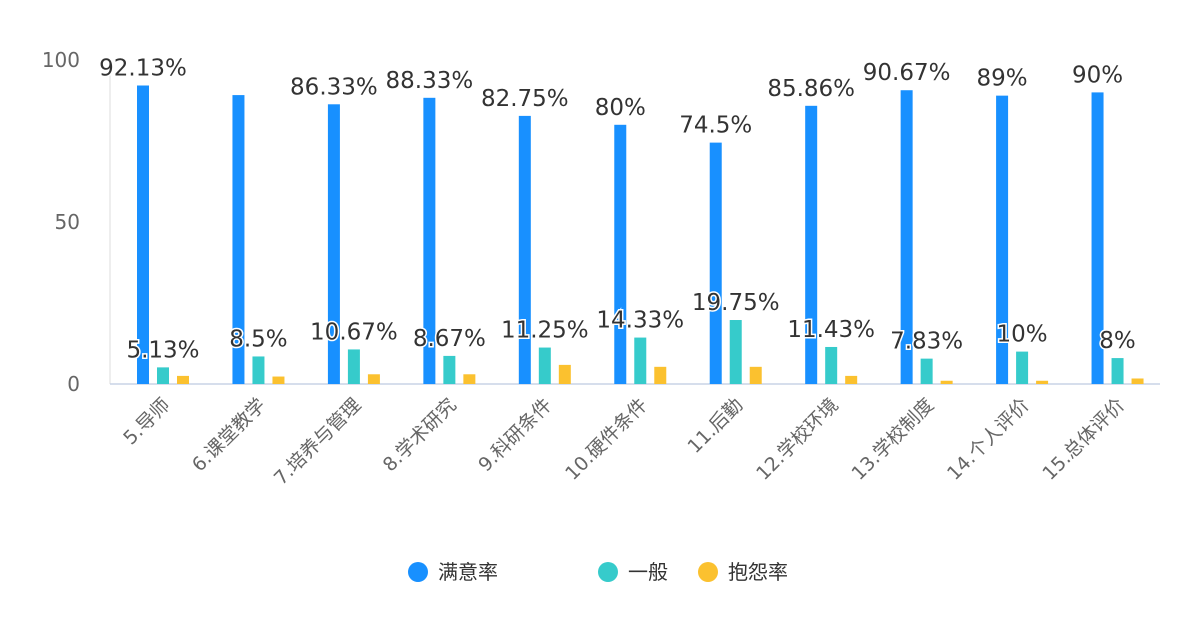 The image size is (1200, 640). Describe the element at coordinates (430, 81) in the screenshot. I see `data-label: 88.33%` at that location.